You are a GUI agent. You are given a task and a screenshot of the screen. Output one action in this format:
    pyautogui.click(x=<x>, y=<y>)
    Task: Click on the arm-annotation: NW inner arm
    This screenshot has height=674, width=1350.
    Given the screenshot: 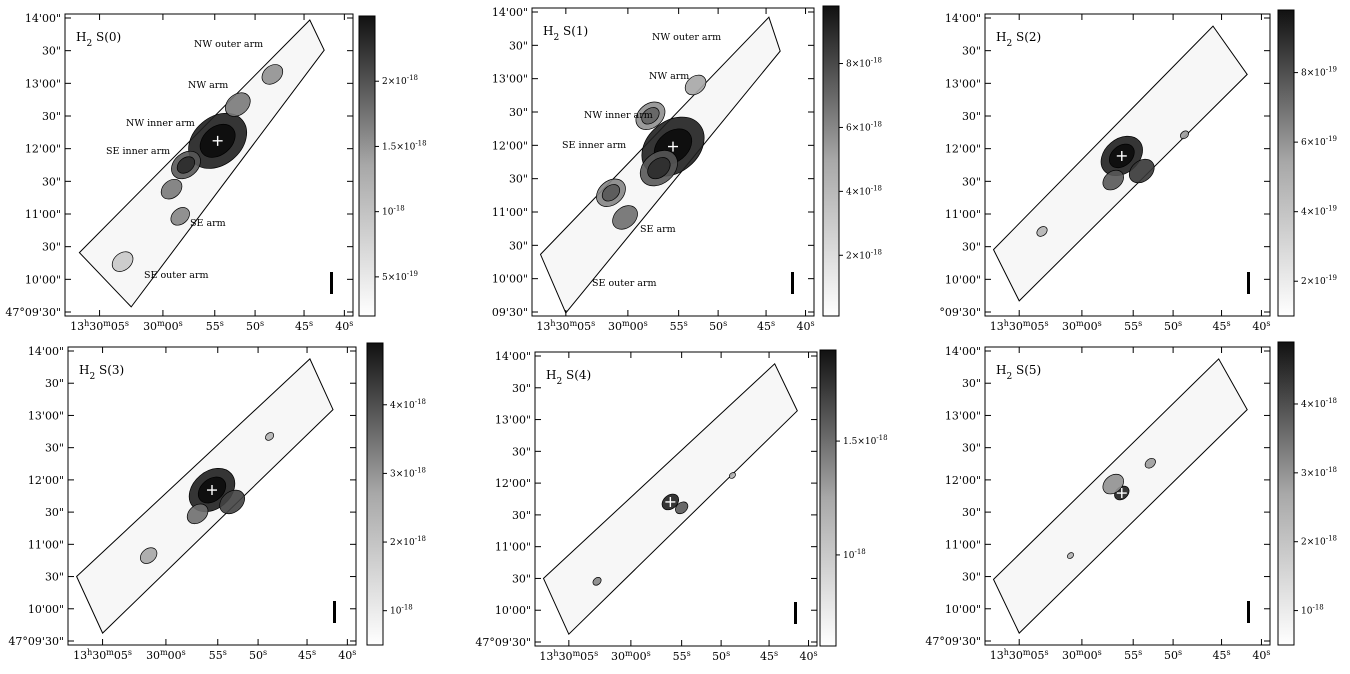 What is the action you would take?
    pyautogui.click(x=160, y=123)
    